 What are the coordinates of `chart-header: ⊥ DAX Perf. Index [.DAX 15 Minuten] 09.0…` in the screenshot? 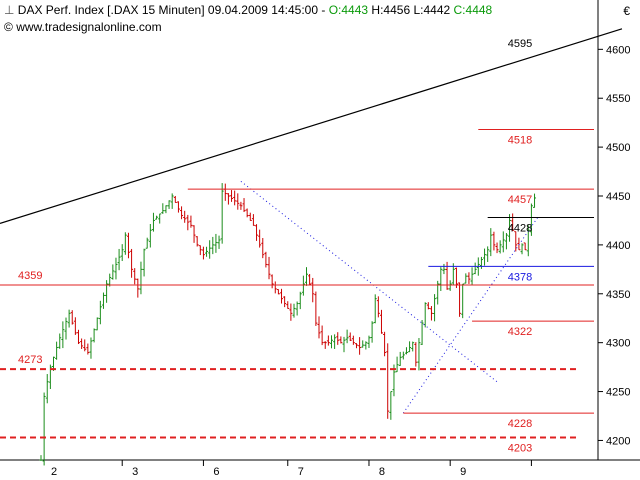 It's located at (248, 10).